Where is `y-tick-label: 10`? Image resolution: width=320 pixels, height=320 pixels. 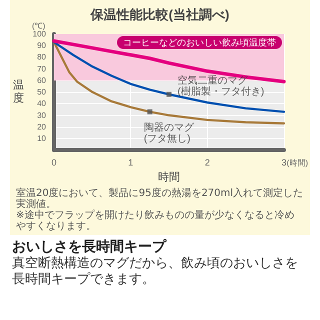
y-tick-label: 10 is located at coordinates (42, 138).